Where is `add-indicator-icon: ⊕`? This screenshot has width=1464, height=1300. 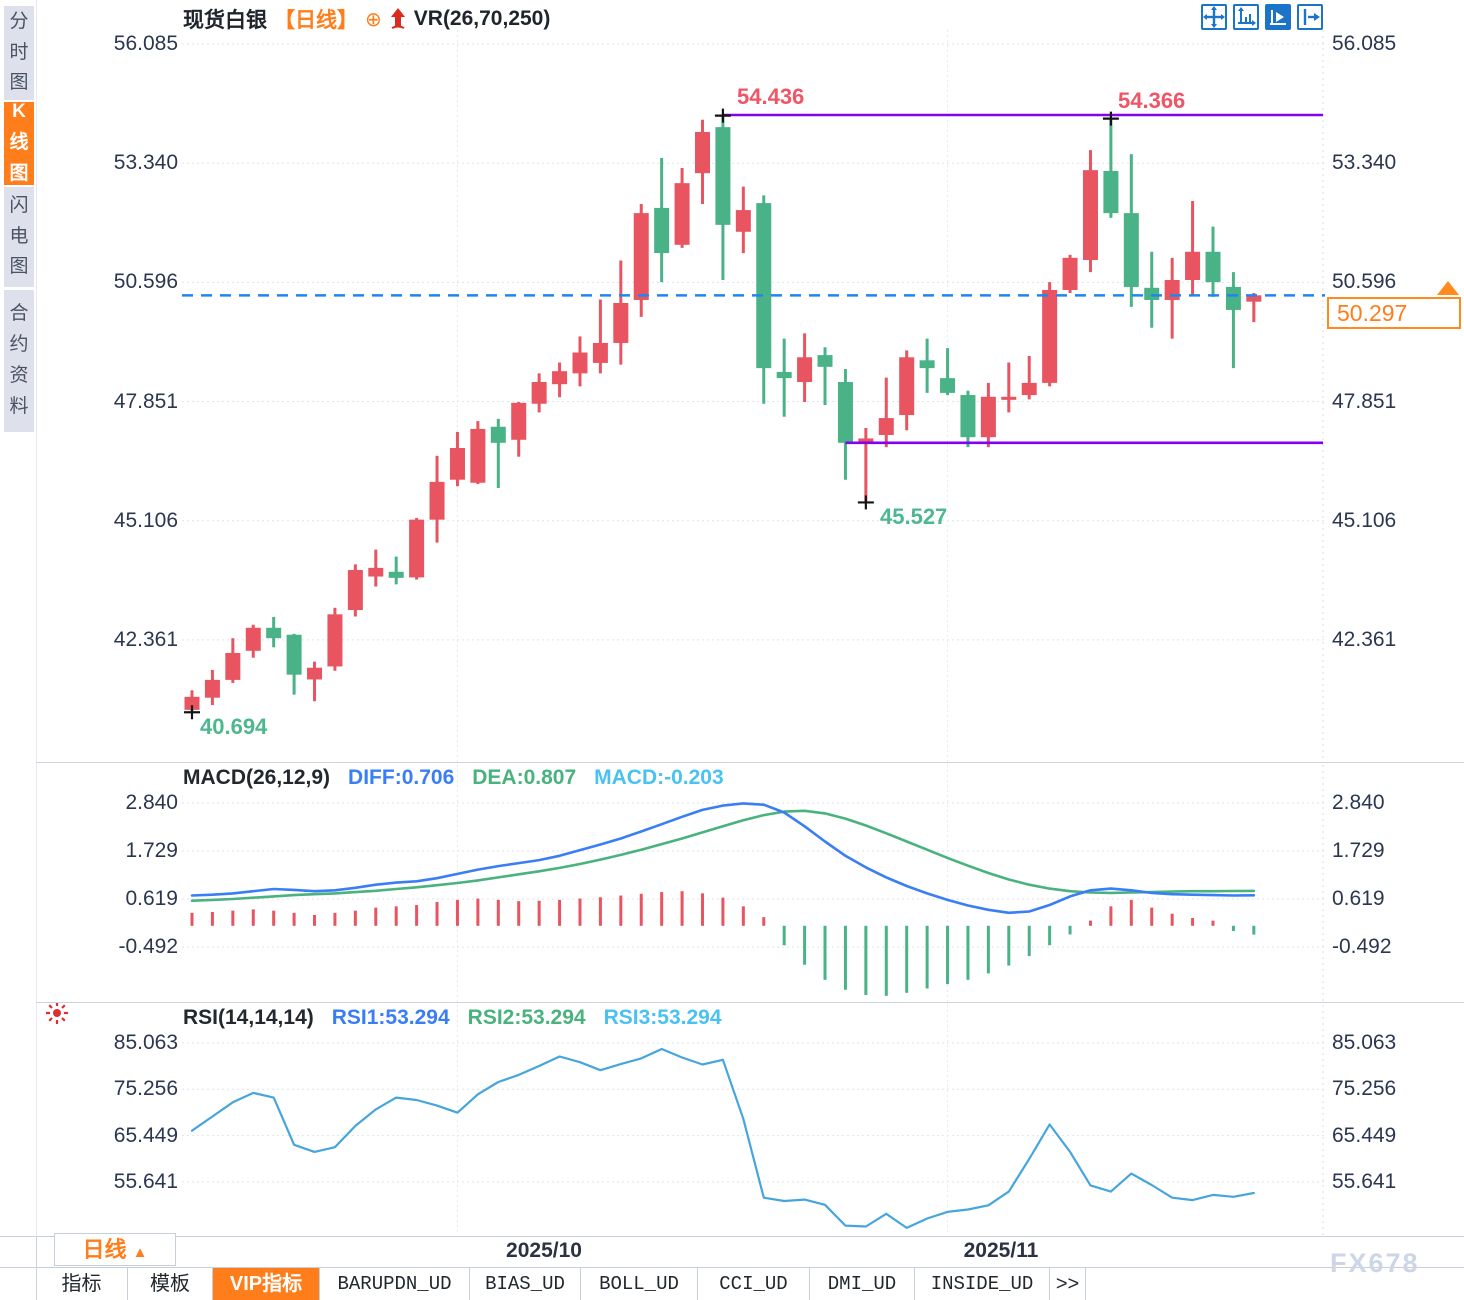
add-indicator-icon: ⊕ is located at coordinates (373, 19).